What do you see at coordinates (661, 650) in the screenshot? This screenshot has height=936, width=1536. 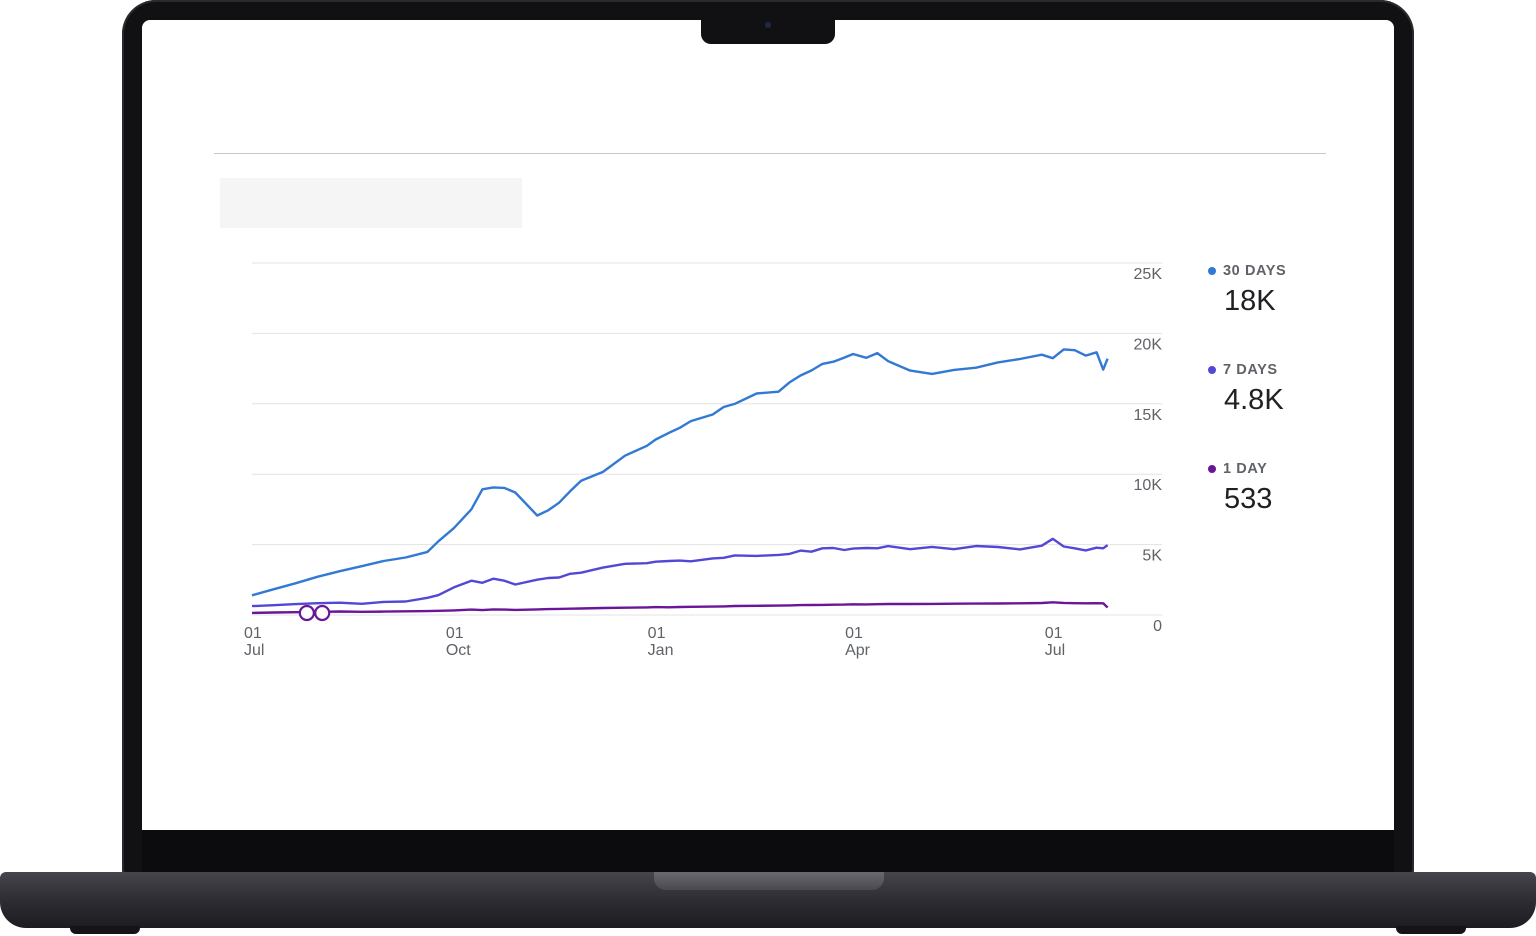 I see `x-tick-month-label: Jan` at bounding box center [661, 650].